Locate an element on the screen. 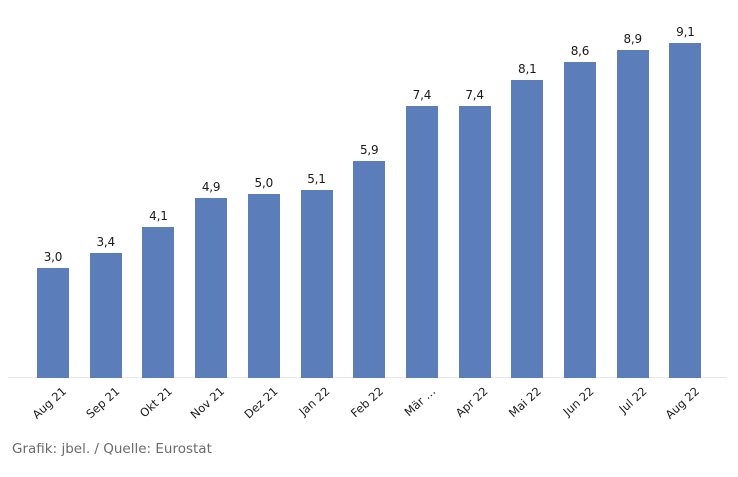 Image resolution: width=738 pixels, height=477 pixels. bar-value-label: 3,0 is located at coordinates (53, 256).